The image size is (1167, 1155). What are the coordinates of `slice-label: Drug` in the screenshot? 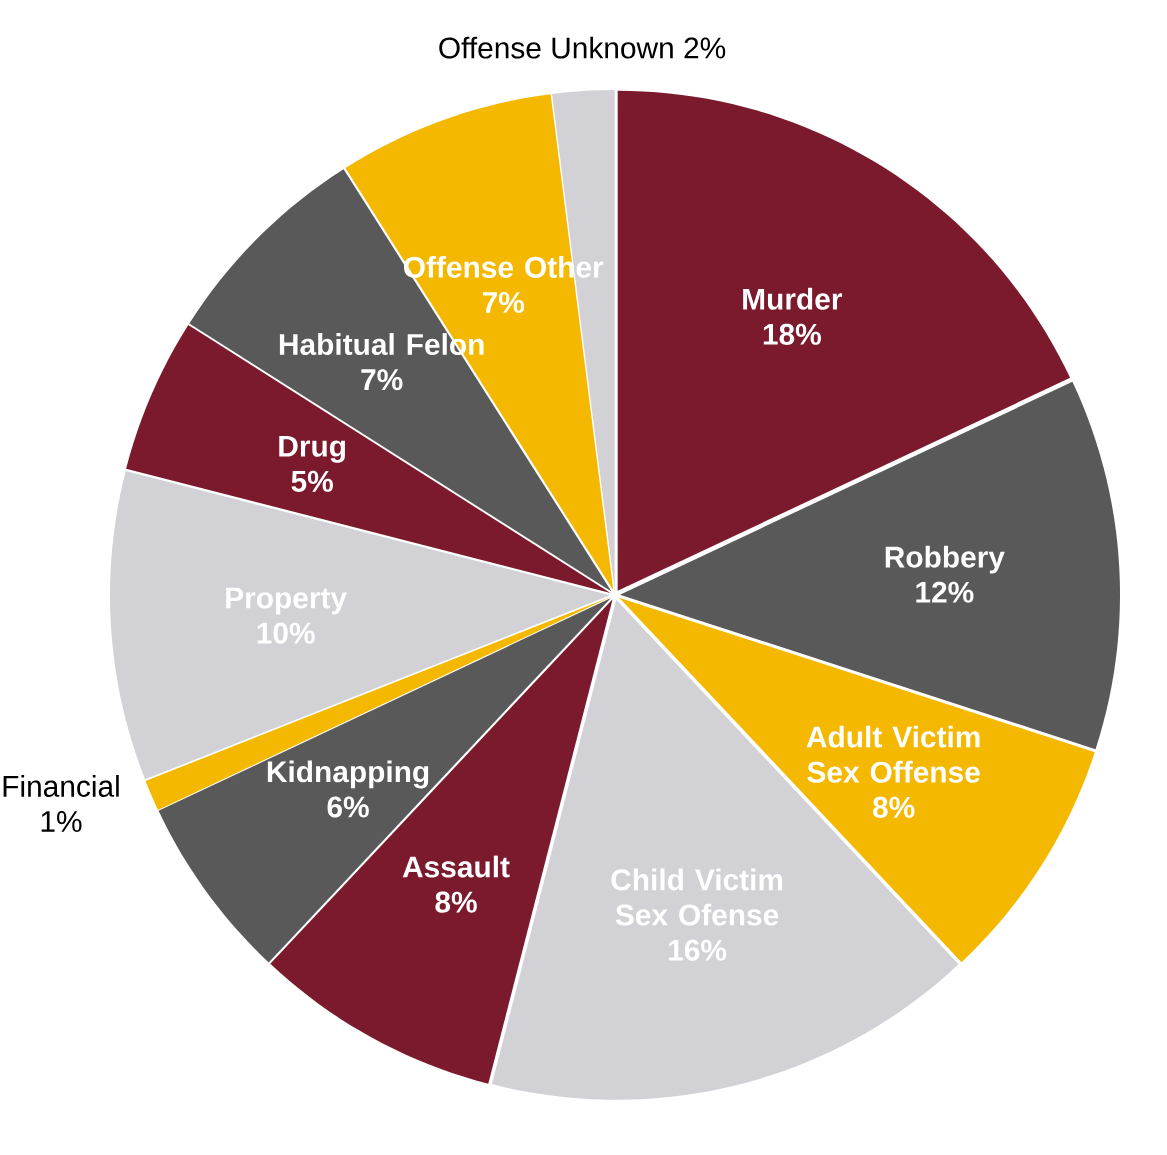 It's located at (312, 449).